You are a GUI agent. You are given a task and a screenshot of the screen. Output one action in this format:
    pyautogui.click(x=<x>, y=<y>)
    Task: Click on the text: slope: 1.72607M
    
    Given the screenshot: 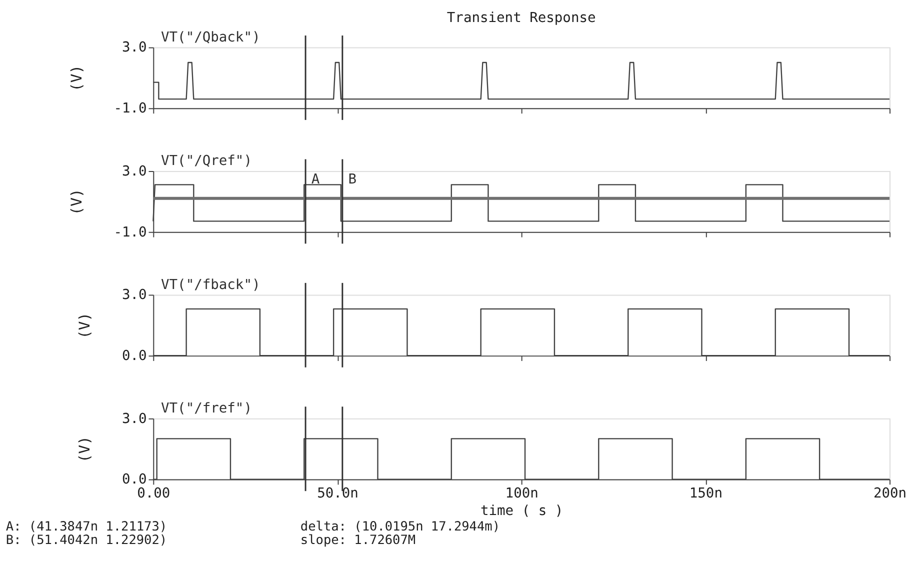 What is the action you would take?
    pyautogui.click(x=358, y=540)
    